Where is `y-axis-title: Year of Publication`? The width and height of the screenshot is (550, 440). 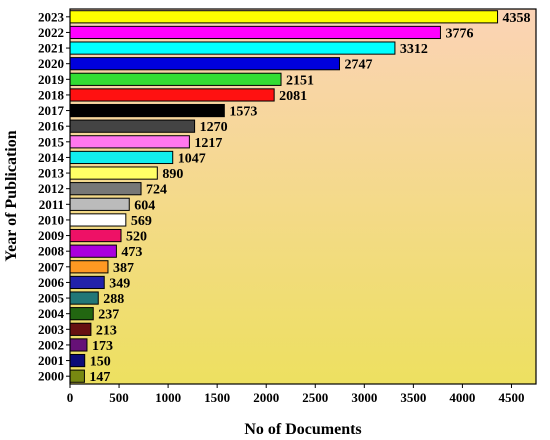
y-axis-title: Year of Publication is located at coordinates (11, 195).